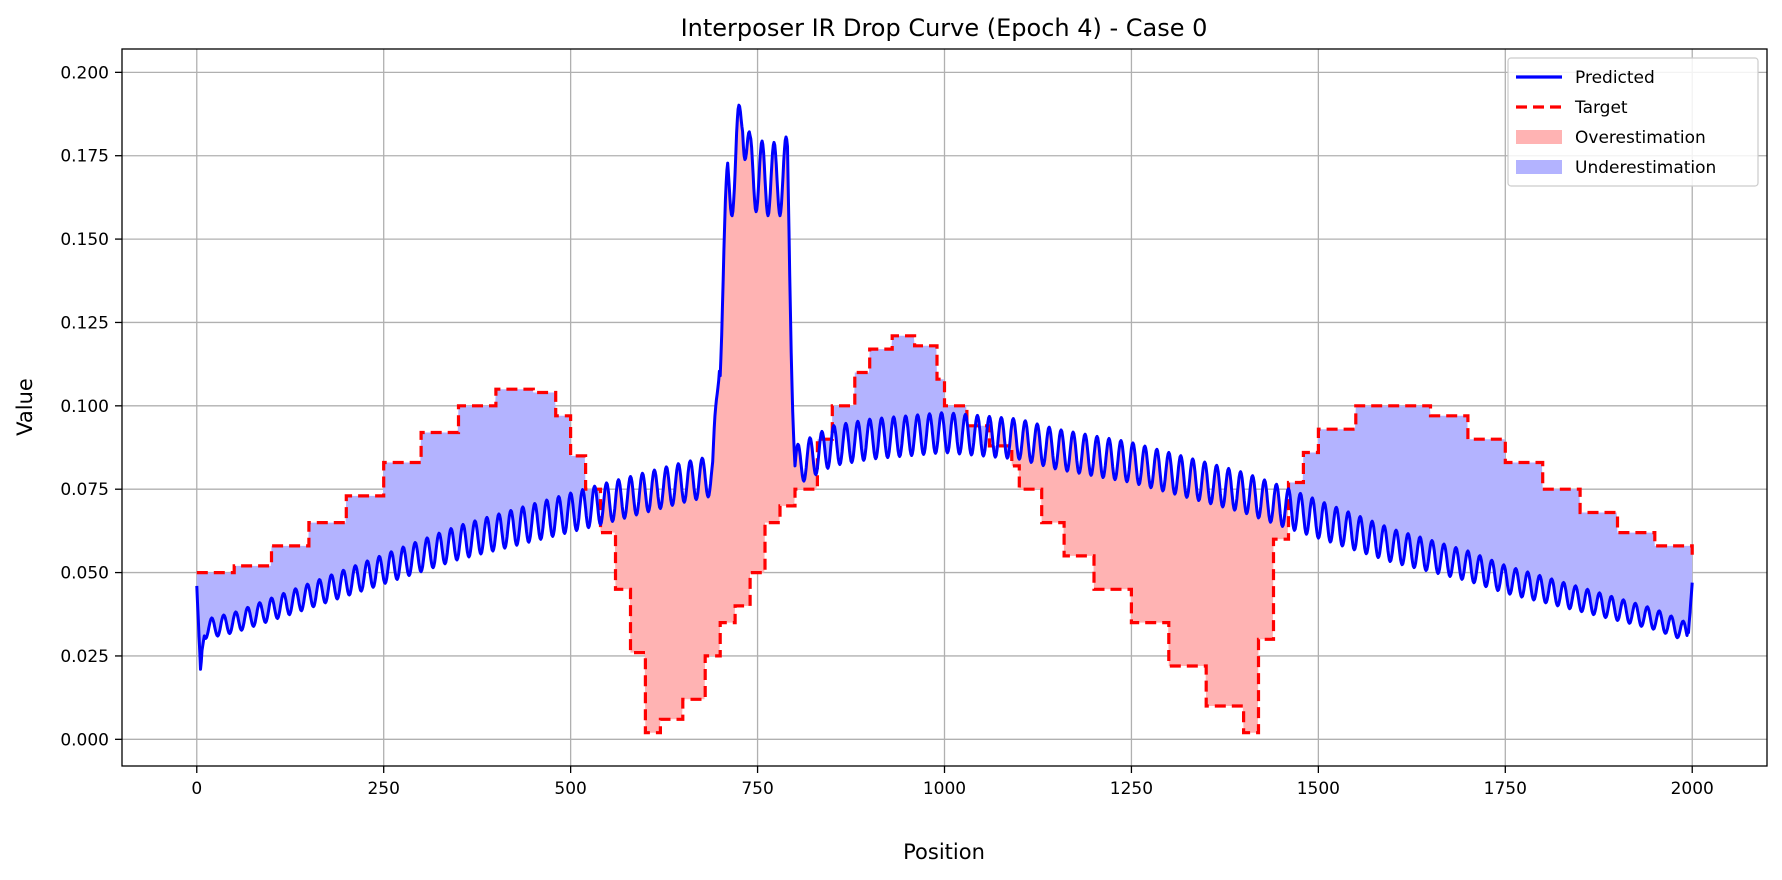 This screenshot has height=880, width=1782. Describe the element at coordinates (84, 157) in the screenshot. I see `y-tick-label-7: 0.175` at that location.